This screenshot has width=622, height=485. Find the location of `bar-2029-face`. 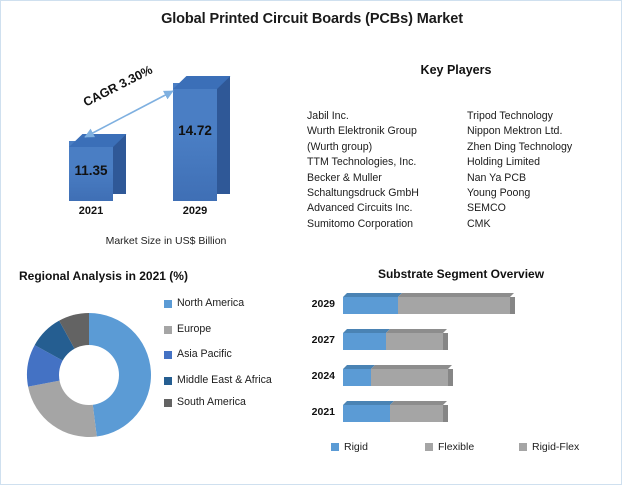

bar-2029-face is located at coordinates (195, 142).